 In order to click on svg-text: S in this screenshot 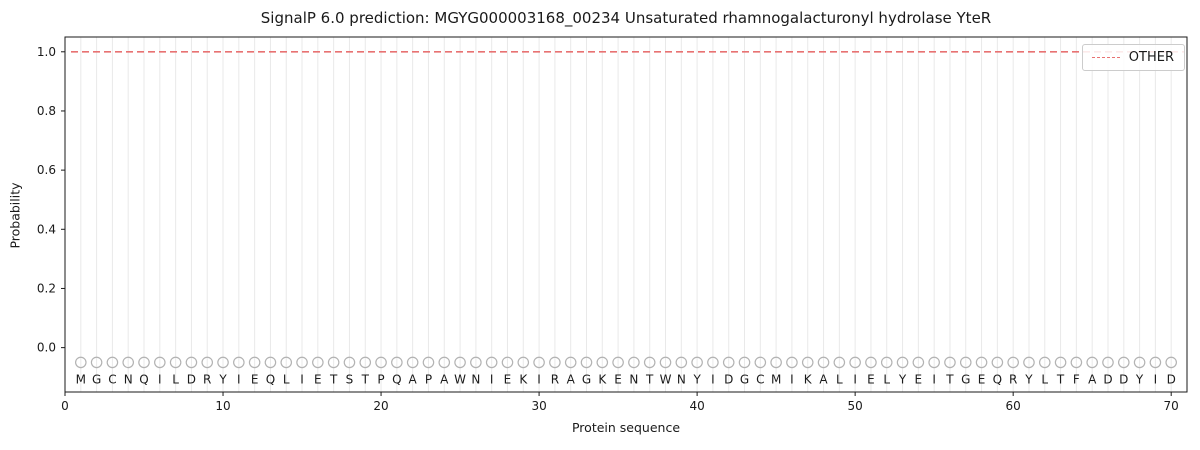, I will do `click(350, 379)`.